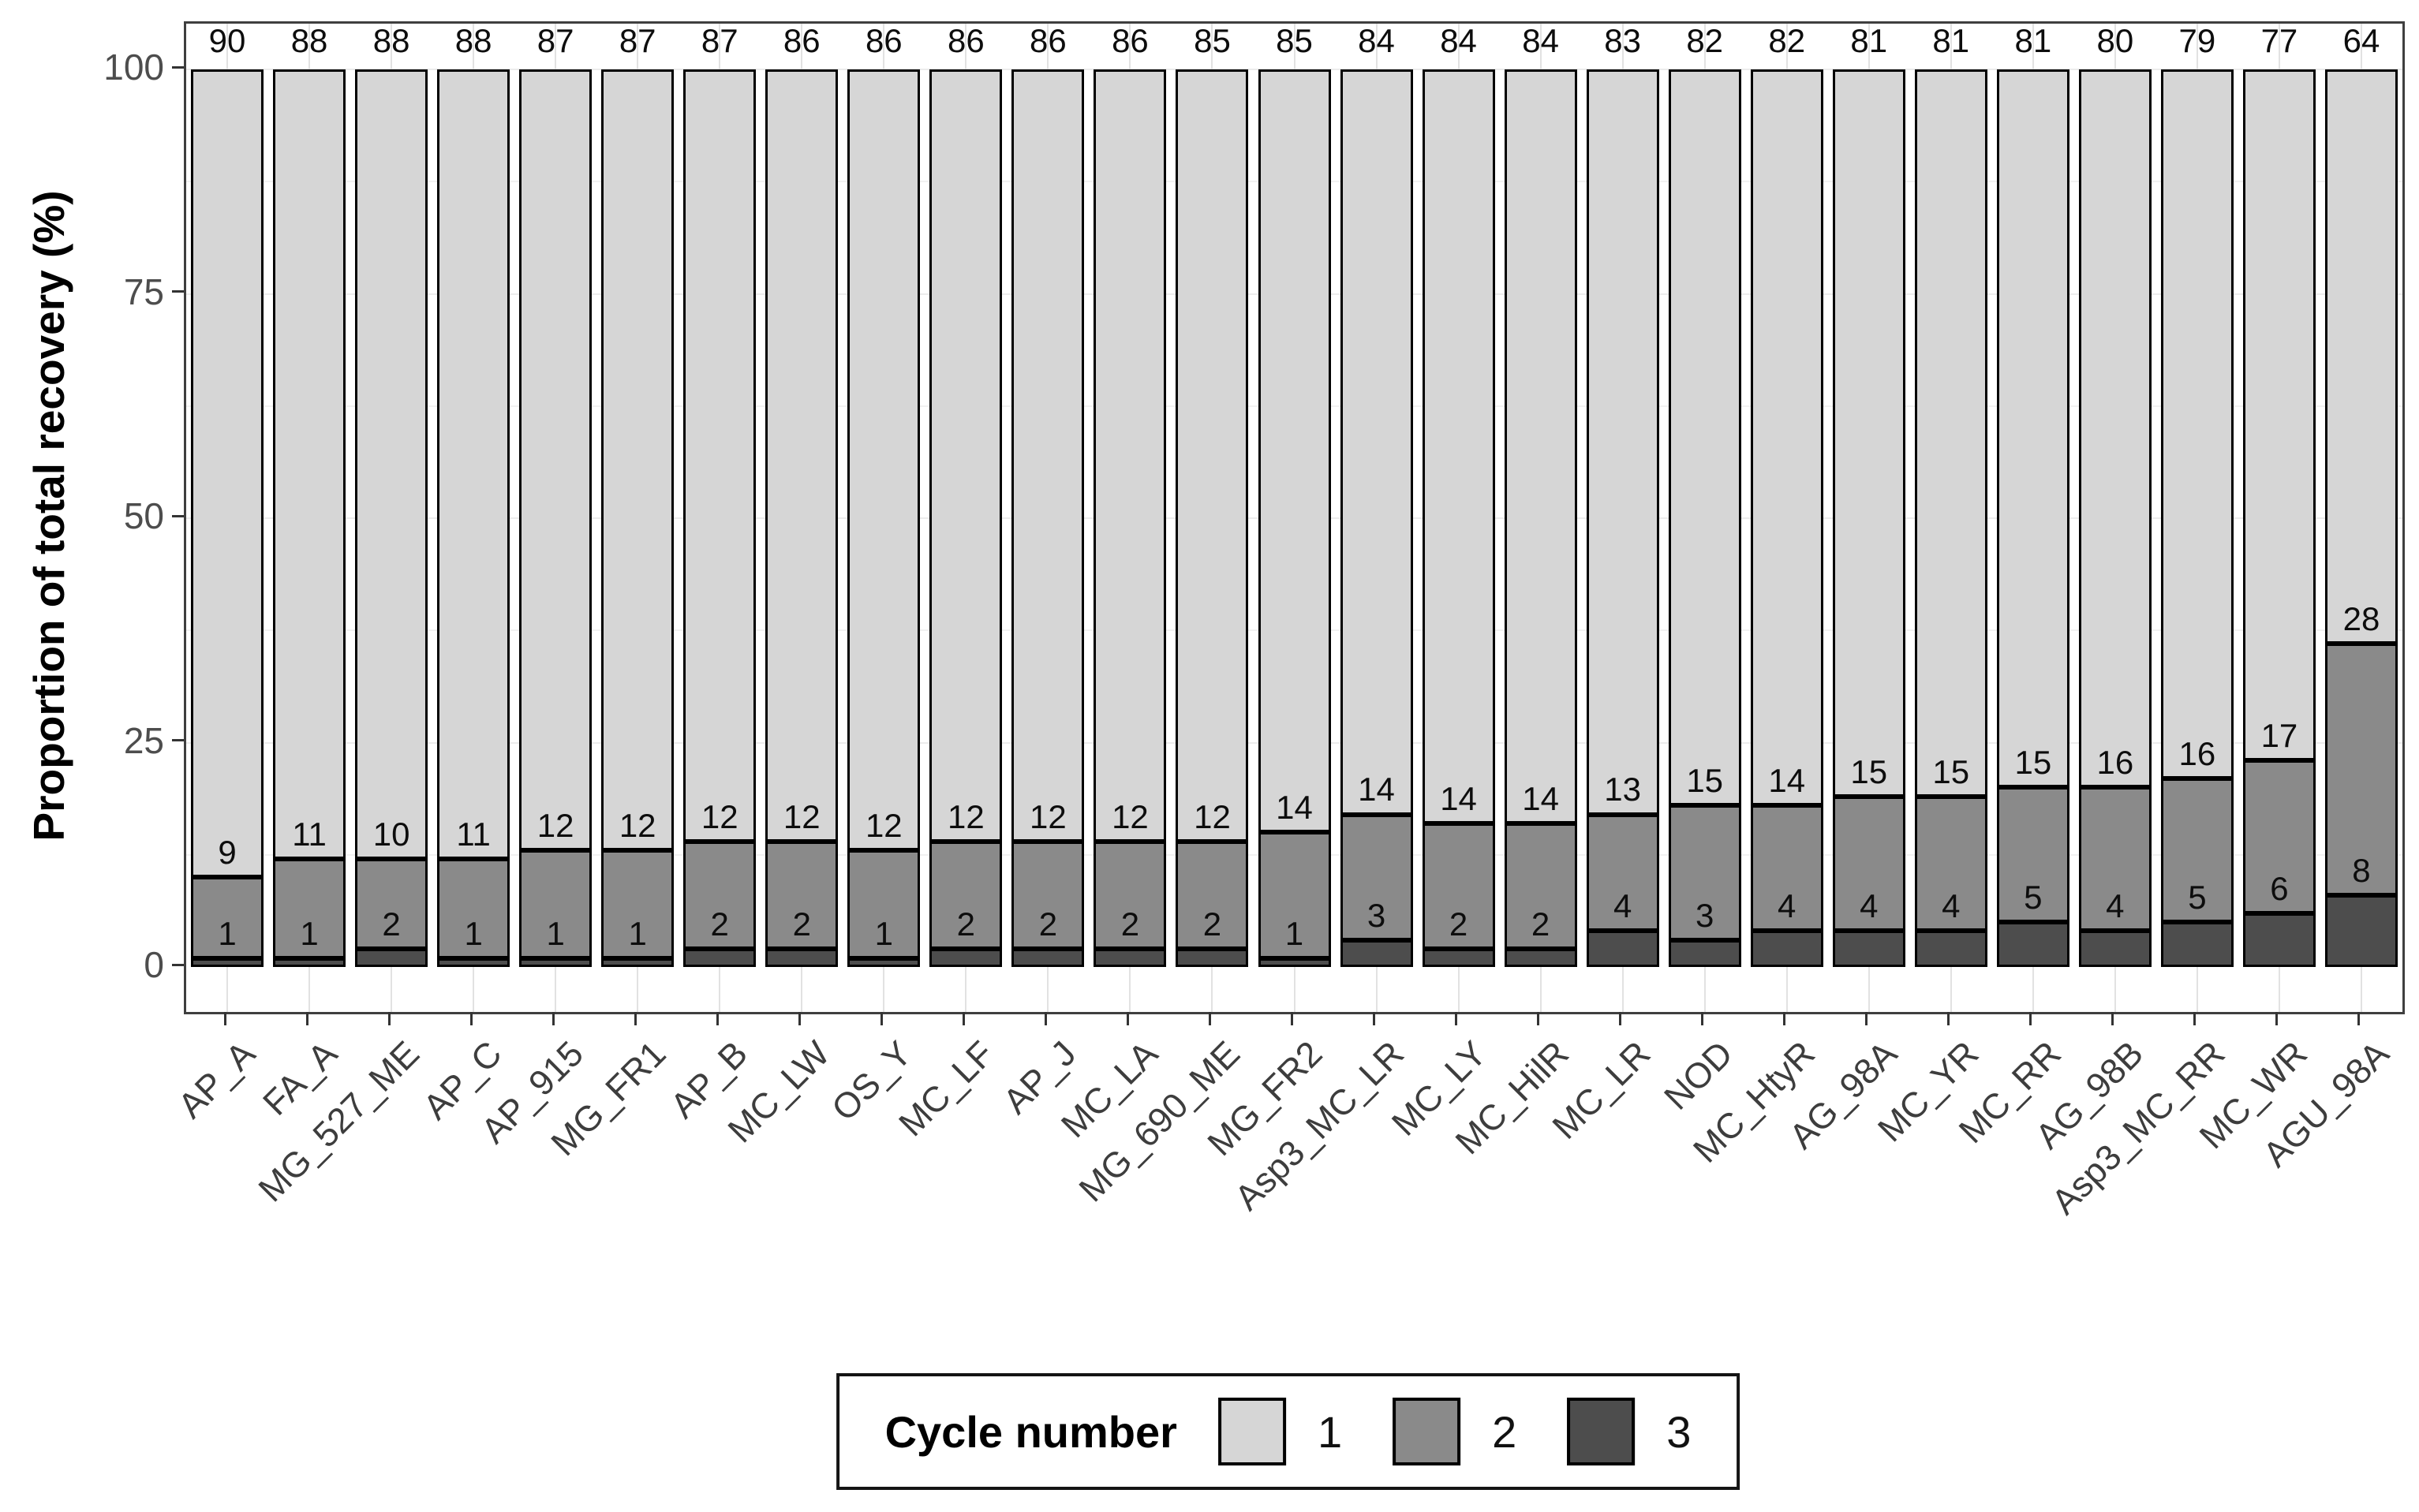 The height and width of the screenshot is (1512, 2419). Describe the element at coordinates (143, 291) in the screenshot. I see `y-tick-label: 75` at that location.